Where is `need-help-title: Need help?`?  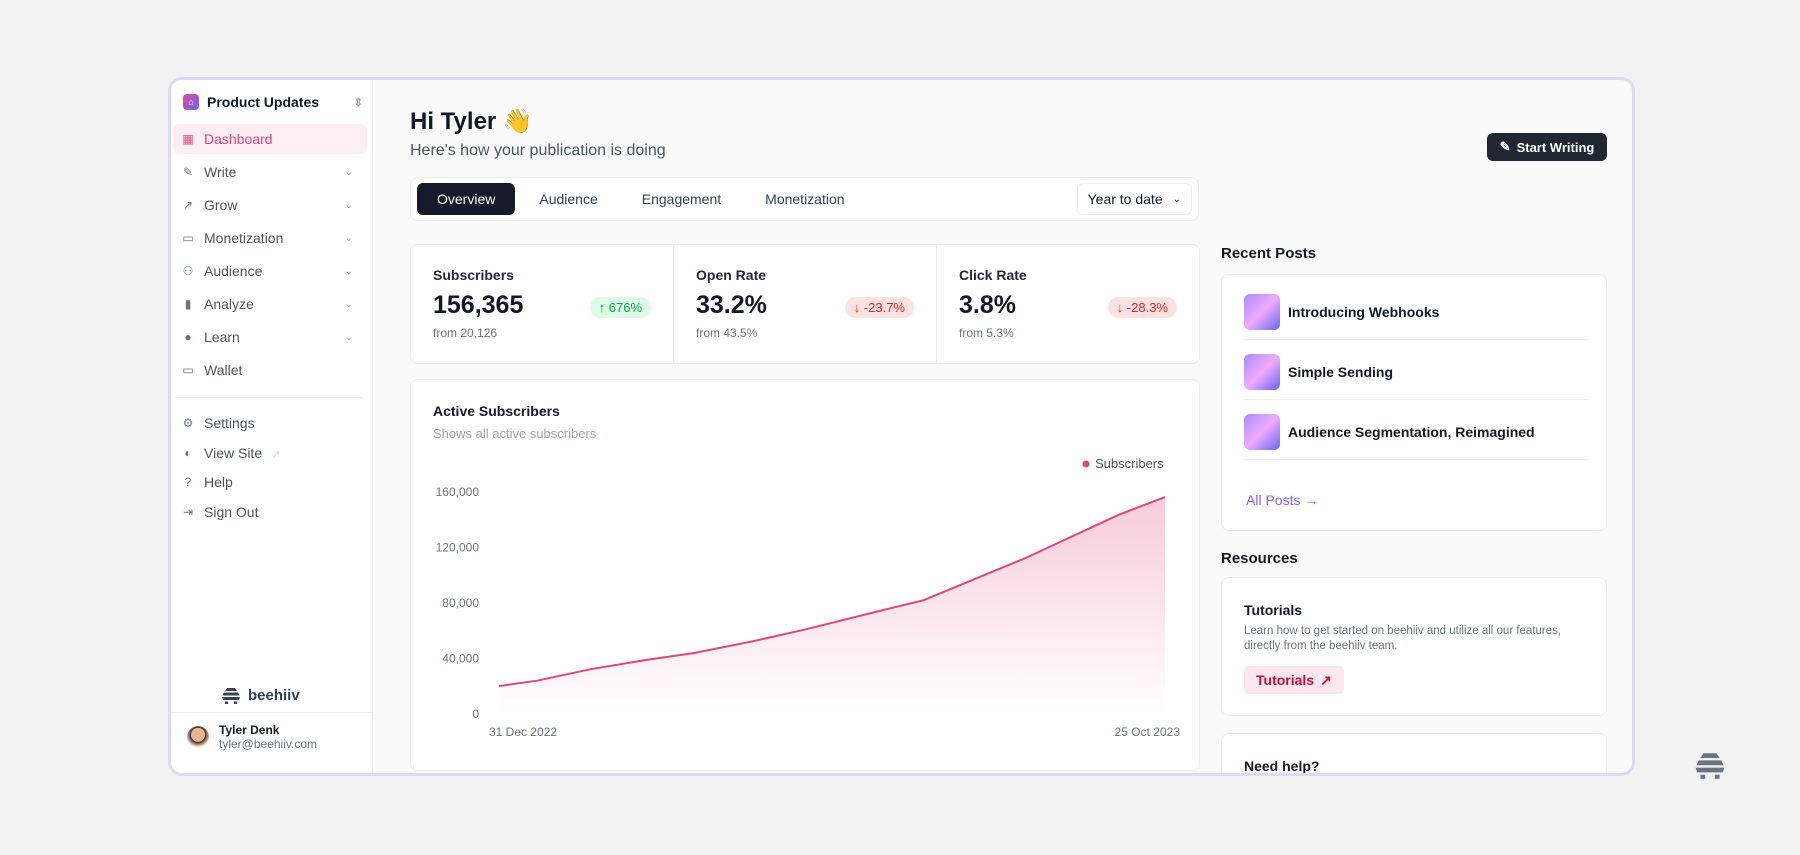 need-help-title: Need help? is located at coordinates (1282, 766).